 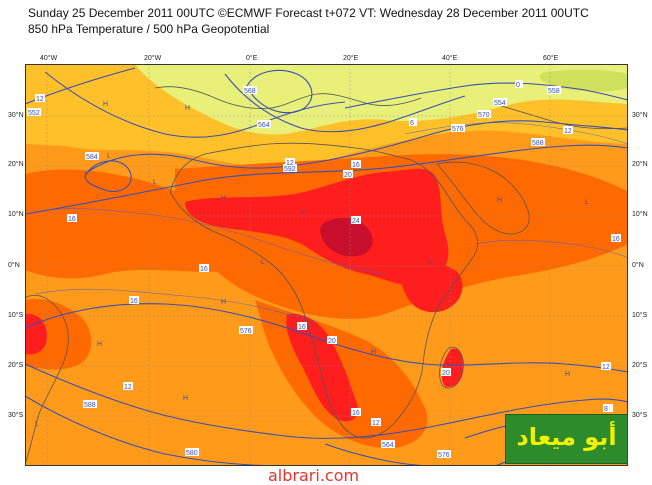 What do you see at coordinates (92, 156) in the screenshot?
I see `geopotential-label: 584` at bounding box center [92, 156].